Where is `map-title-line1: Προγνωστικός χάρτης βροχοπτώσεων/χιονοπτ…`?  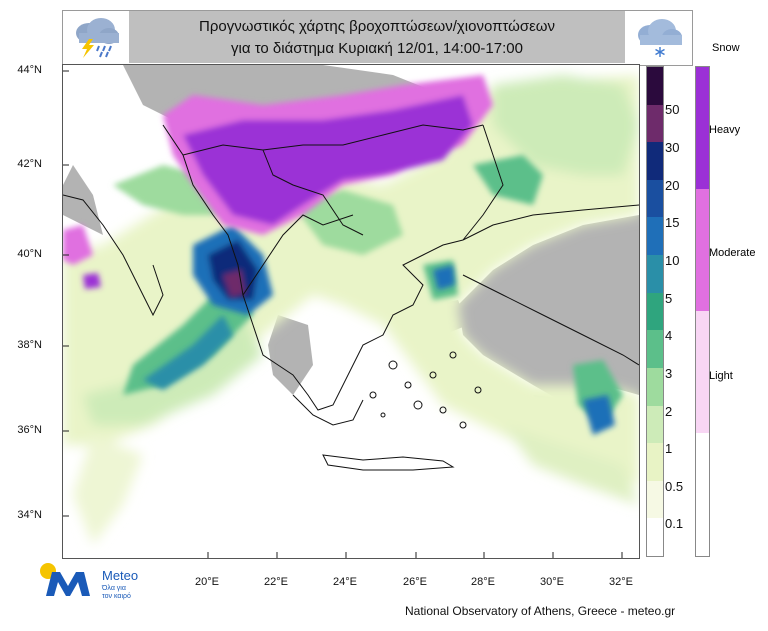
map-title-line1: Προγνωστικός χάρτης βροχοπτώσεων/χιονοπτ… is located at coordinates (377, 26).